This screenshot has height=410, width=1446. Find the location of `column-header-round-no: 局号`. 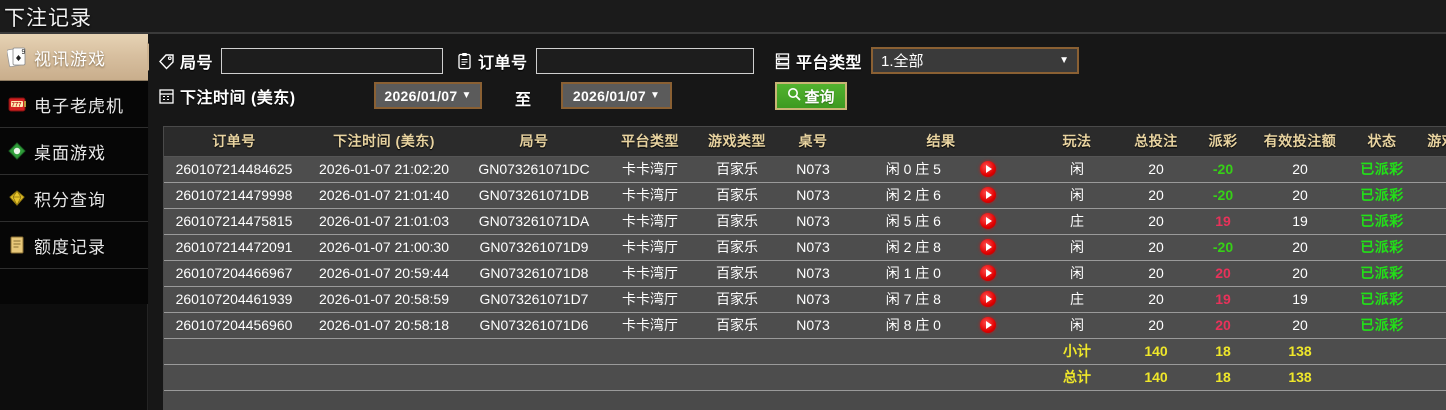

column-header-round-no: 局号 is located at coordinates (534, 142).